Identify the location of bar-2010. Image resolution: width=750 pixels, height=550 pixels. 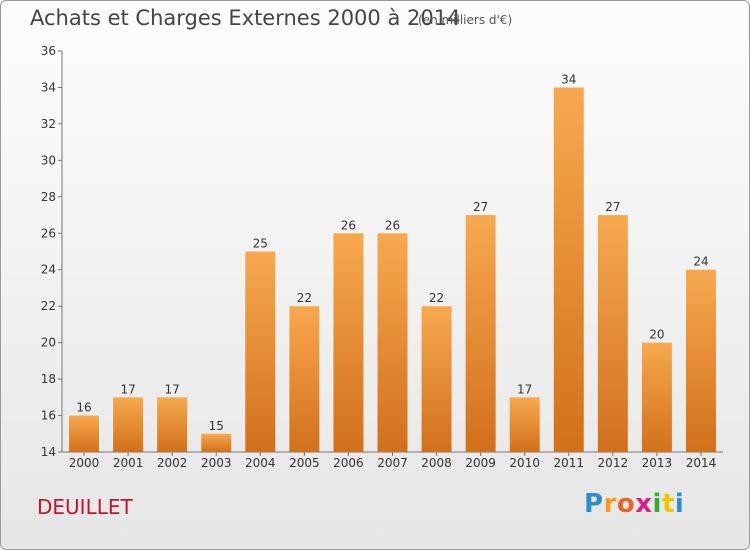
(524, 424).